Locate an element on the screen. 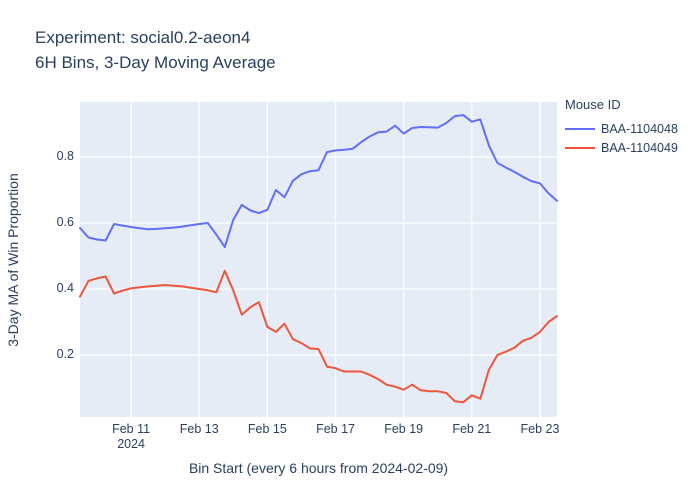  chart-title-line2: 6H Bins, 3-Day Moving Average is located at coordinates (155, 62).